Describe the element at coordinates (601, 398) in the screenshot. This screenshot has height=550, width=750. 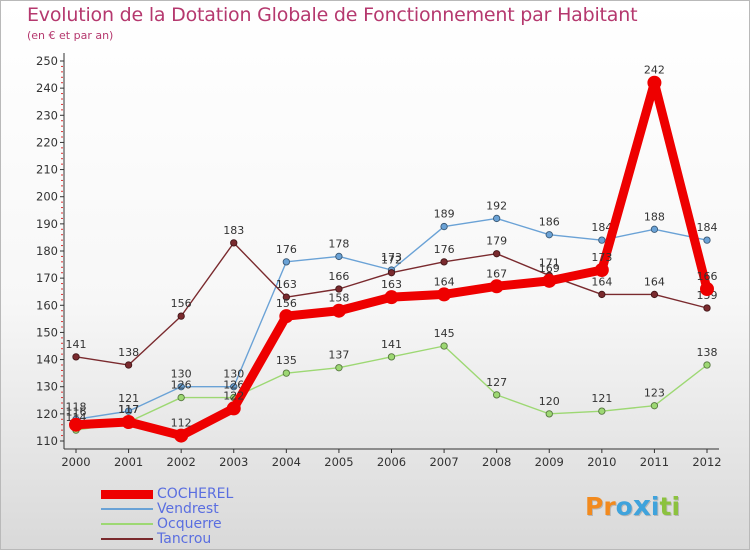
I see `data-label-ocquerre: 121` at that location.